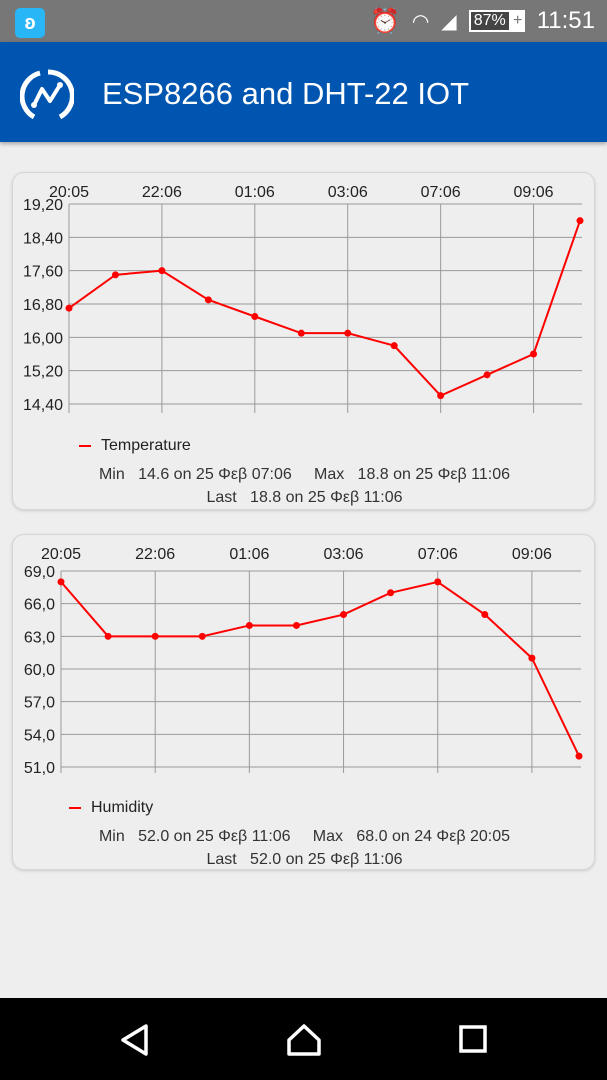  I want to click on home-icon, so click(304, 1040).